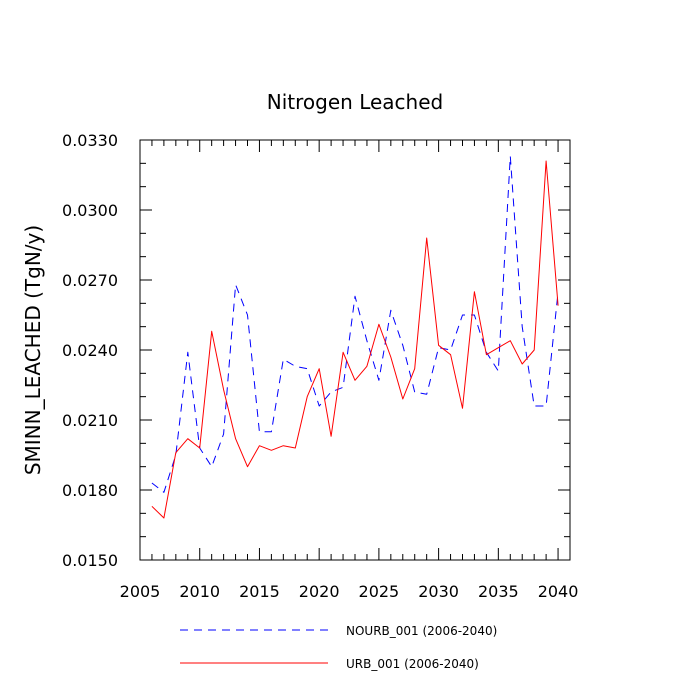 This screenshot has height=700, width=700. What do you see at coordinates (379, 591) in the screenshot?
I see `x-tick-label: 2025` at bounding box center [379, 591].